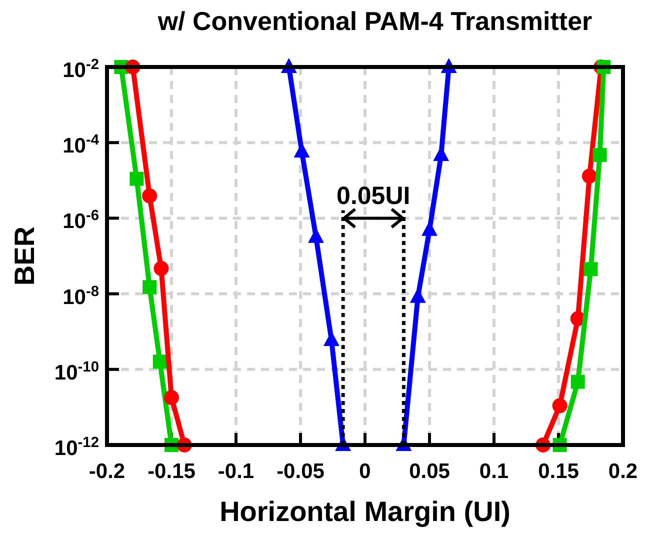  What do you see at coordinates (236, 471) in the screenshot?
I see `x-tick-label: -0.1` at bounding box center [236, 471].